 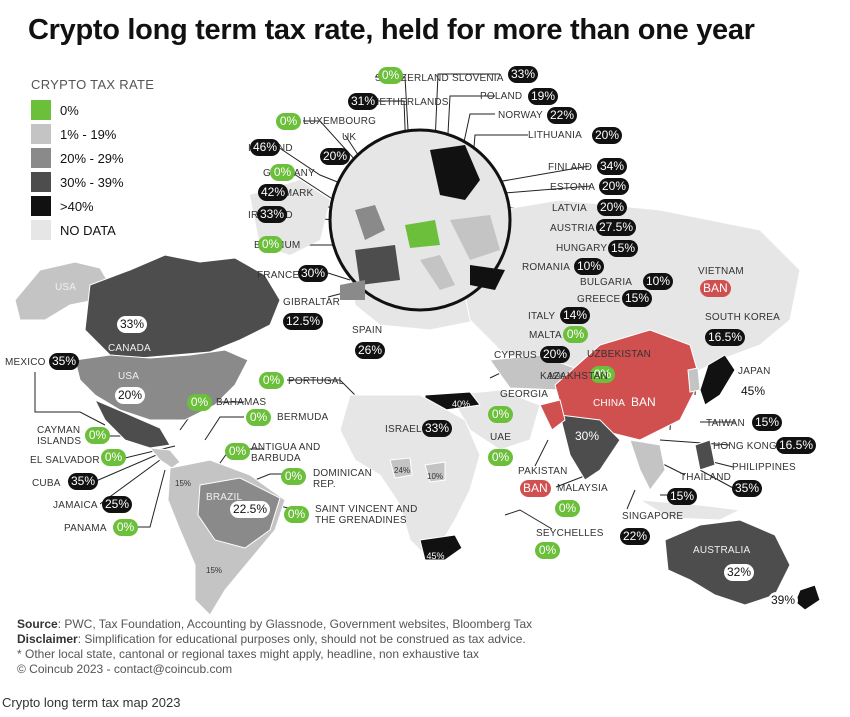 I want to click on tax-rate-poland: 19%, so click(x=543, y=96).